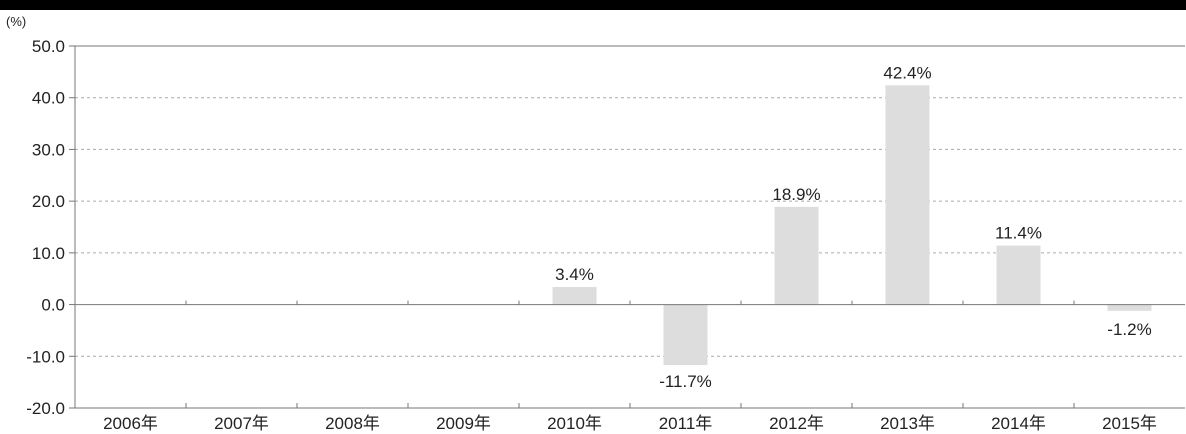 The image size is (1186, 434). What do you see at coordinates (130, 423) in the screenshot?
I see `x-category-label-0: 2006年` at bounding box center [130, 423].